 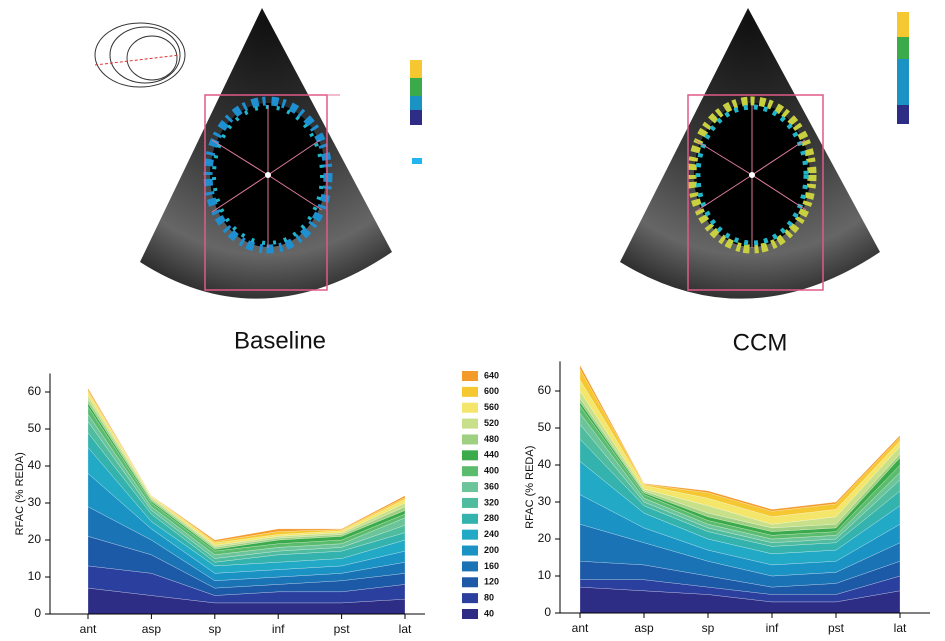 What do you see at coordinates (491, 502) in the screenshot?
I see `legend-label: 320` at bounding box center [491, 502].